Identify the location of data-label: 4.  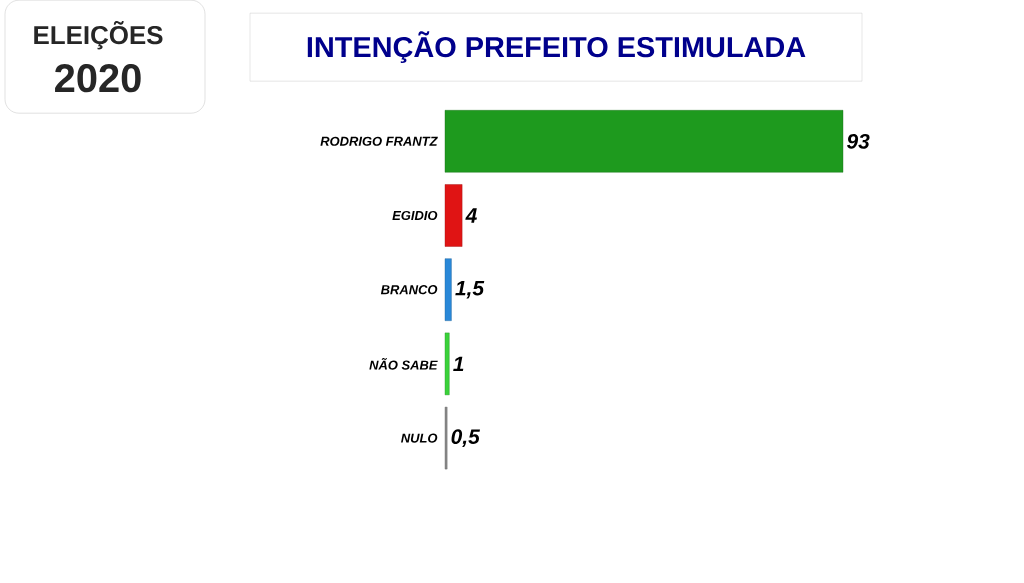
(471, 215).